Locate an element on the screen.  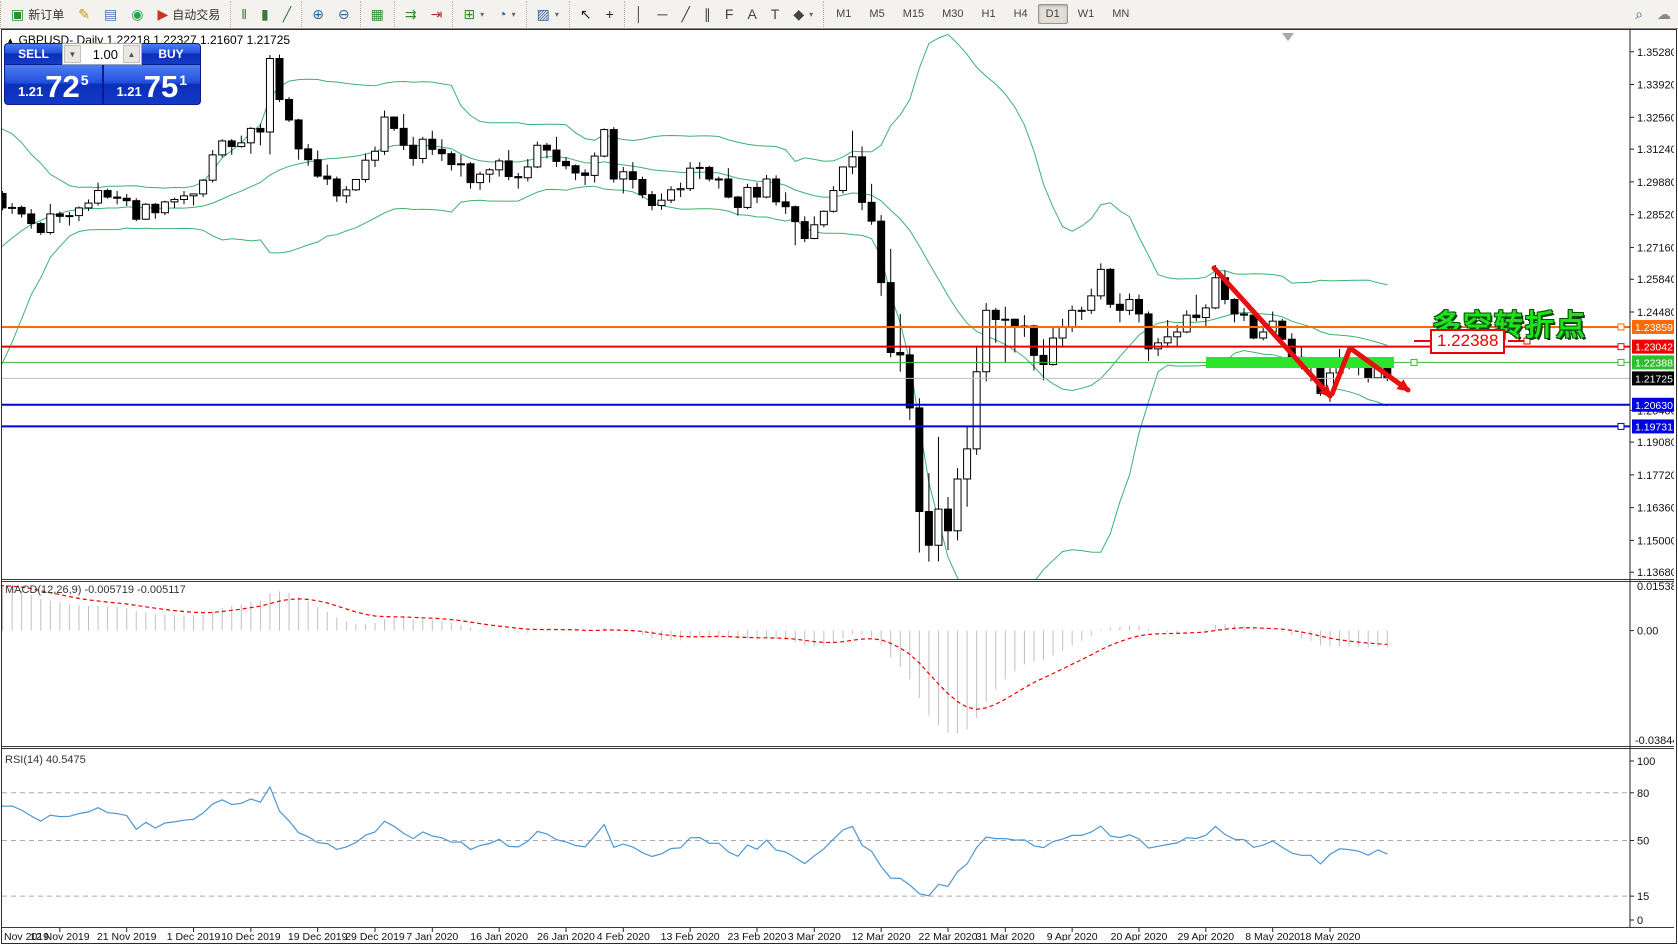
svg-text: 1.23042 is located at coordinates (1654, 348).